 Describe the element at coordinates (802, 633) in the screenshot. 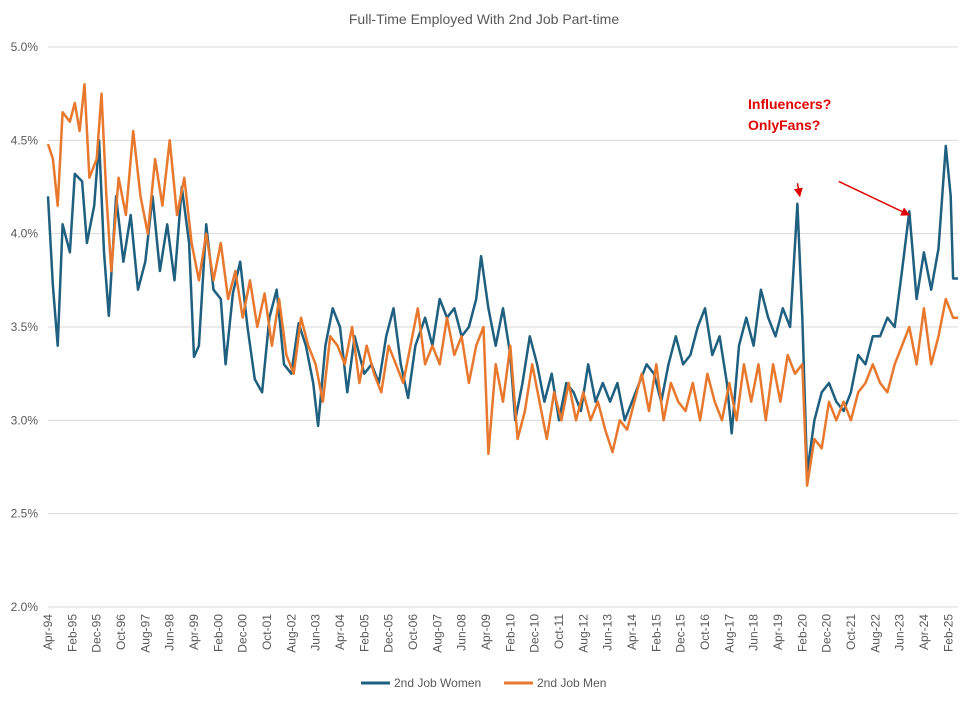

I see `x-tick-label: Feb-20` at that location.